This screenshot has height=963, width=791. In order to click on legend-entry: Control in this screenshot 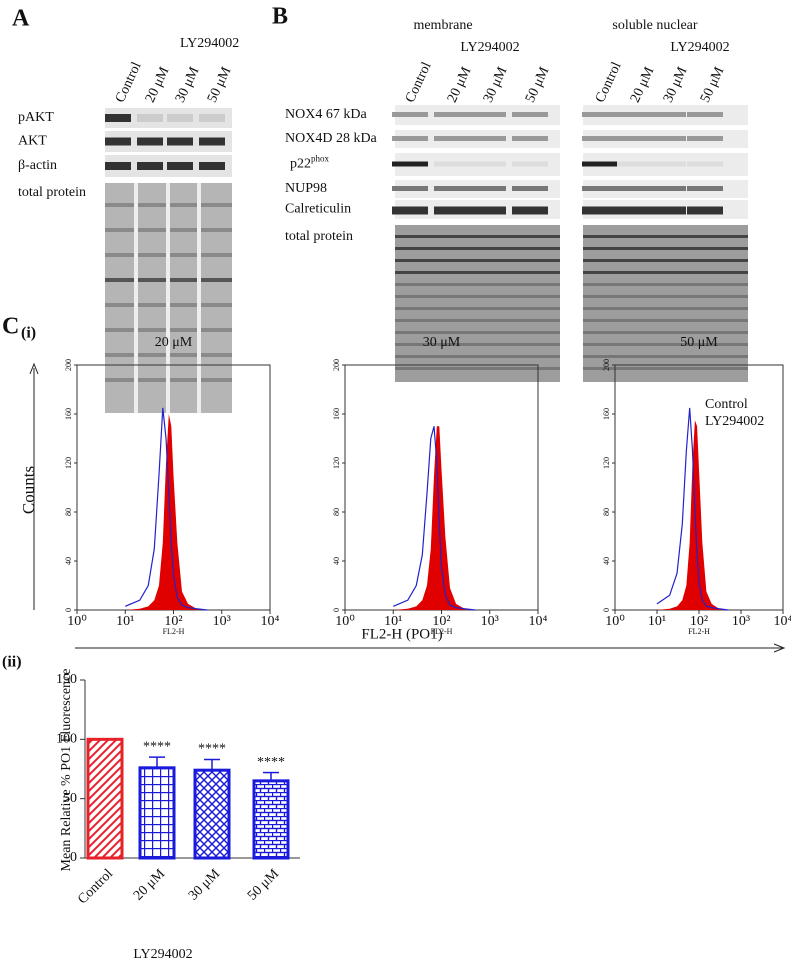, I will do `click(726, 404)`.